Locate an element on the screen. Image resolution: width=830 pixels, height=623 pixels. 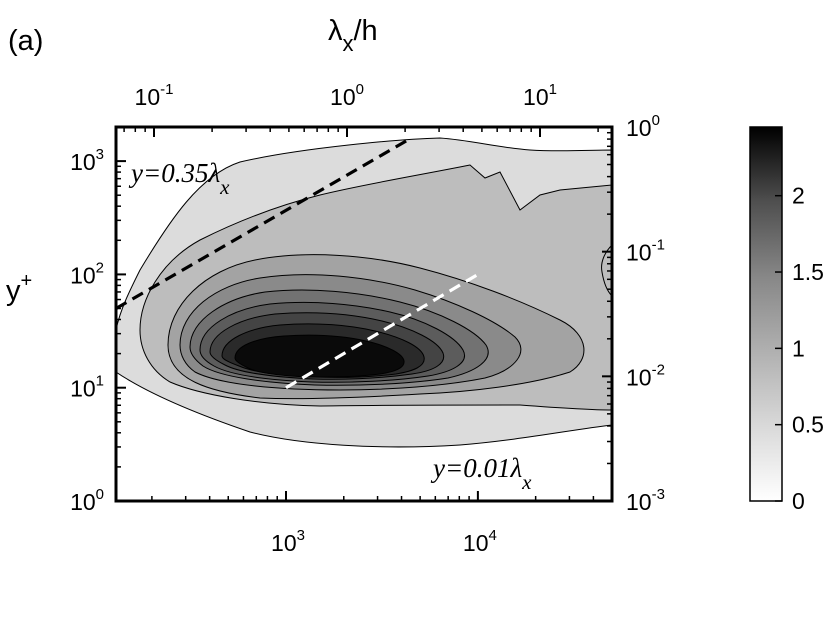
colorbar-ticks: 0 0.5 1 1.5 2 is located at coordinates (799, 348).